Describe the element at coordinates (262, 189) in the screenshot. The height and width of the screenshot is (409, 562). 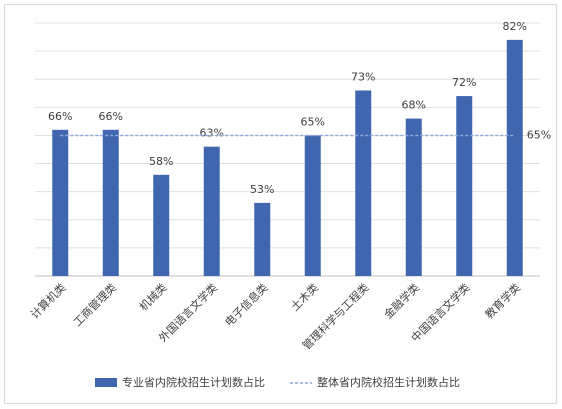
I see `data-label: 53%` at that location.